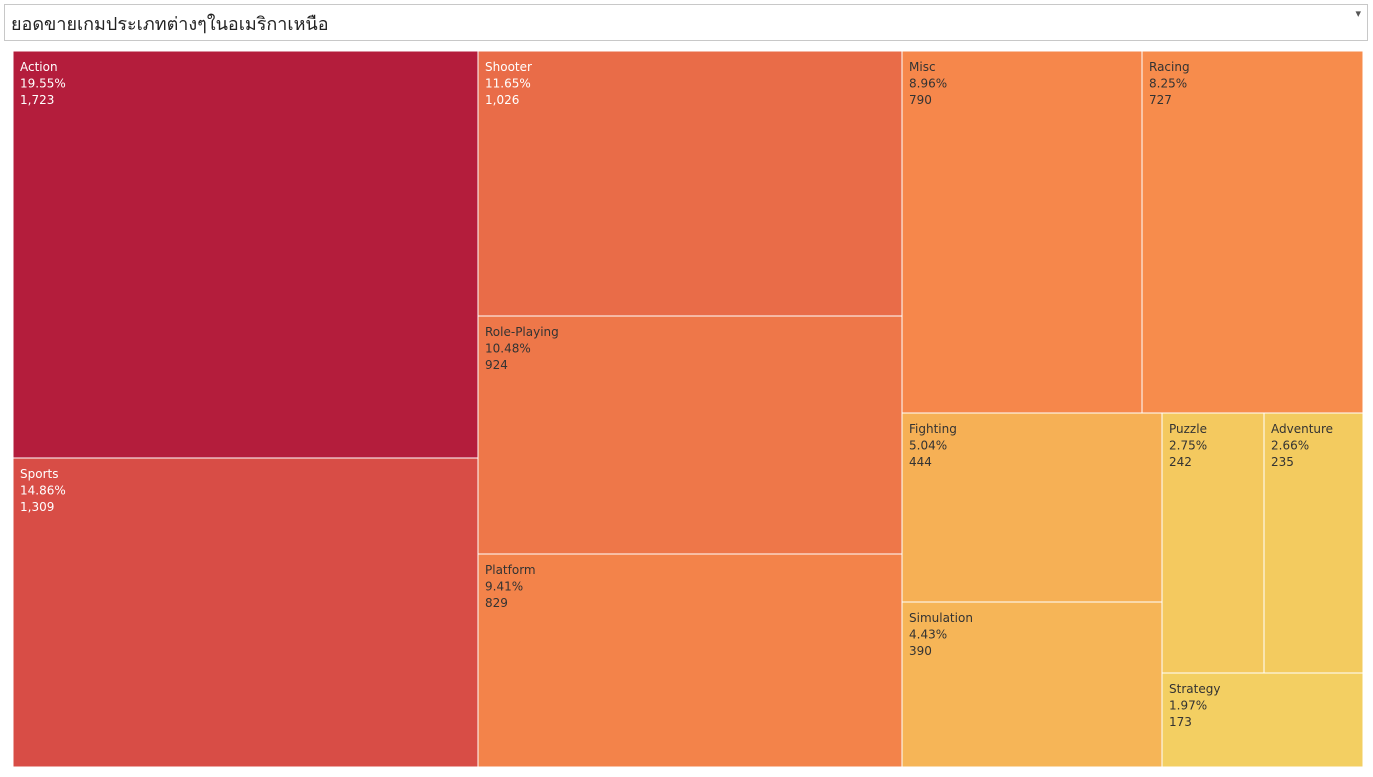 This screenshot has height=777, width=1373. What do you see at coordinates (510, 570) in the screenshot?
I see `tile-name-platform: Platform` at bounding box center [510, 570].